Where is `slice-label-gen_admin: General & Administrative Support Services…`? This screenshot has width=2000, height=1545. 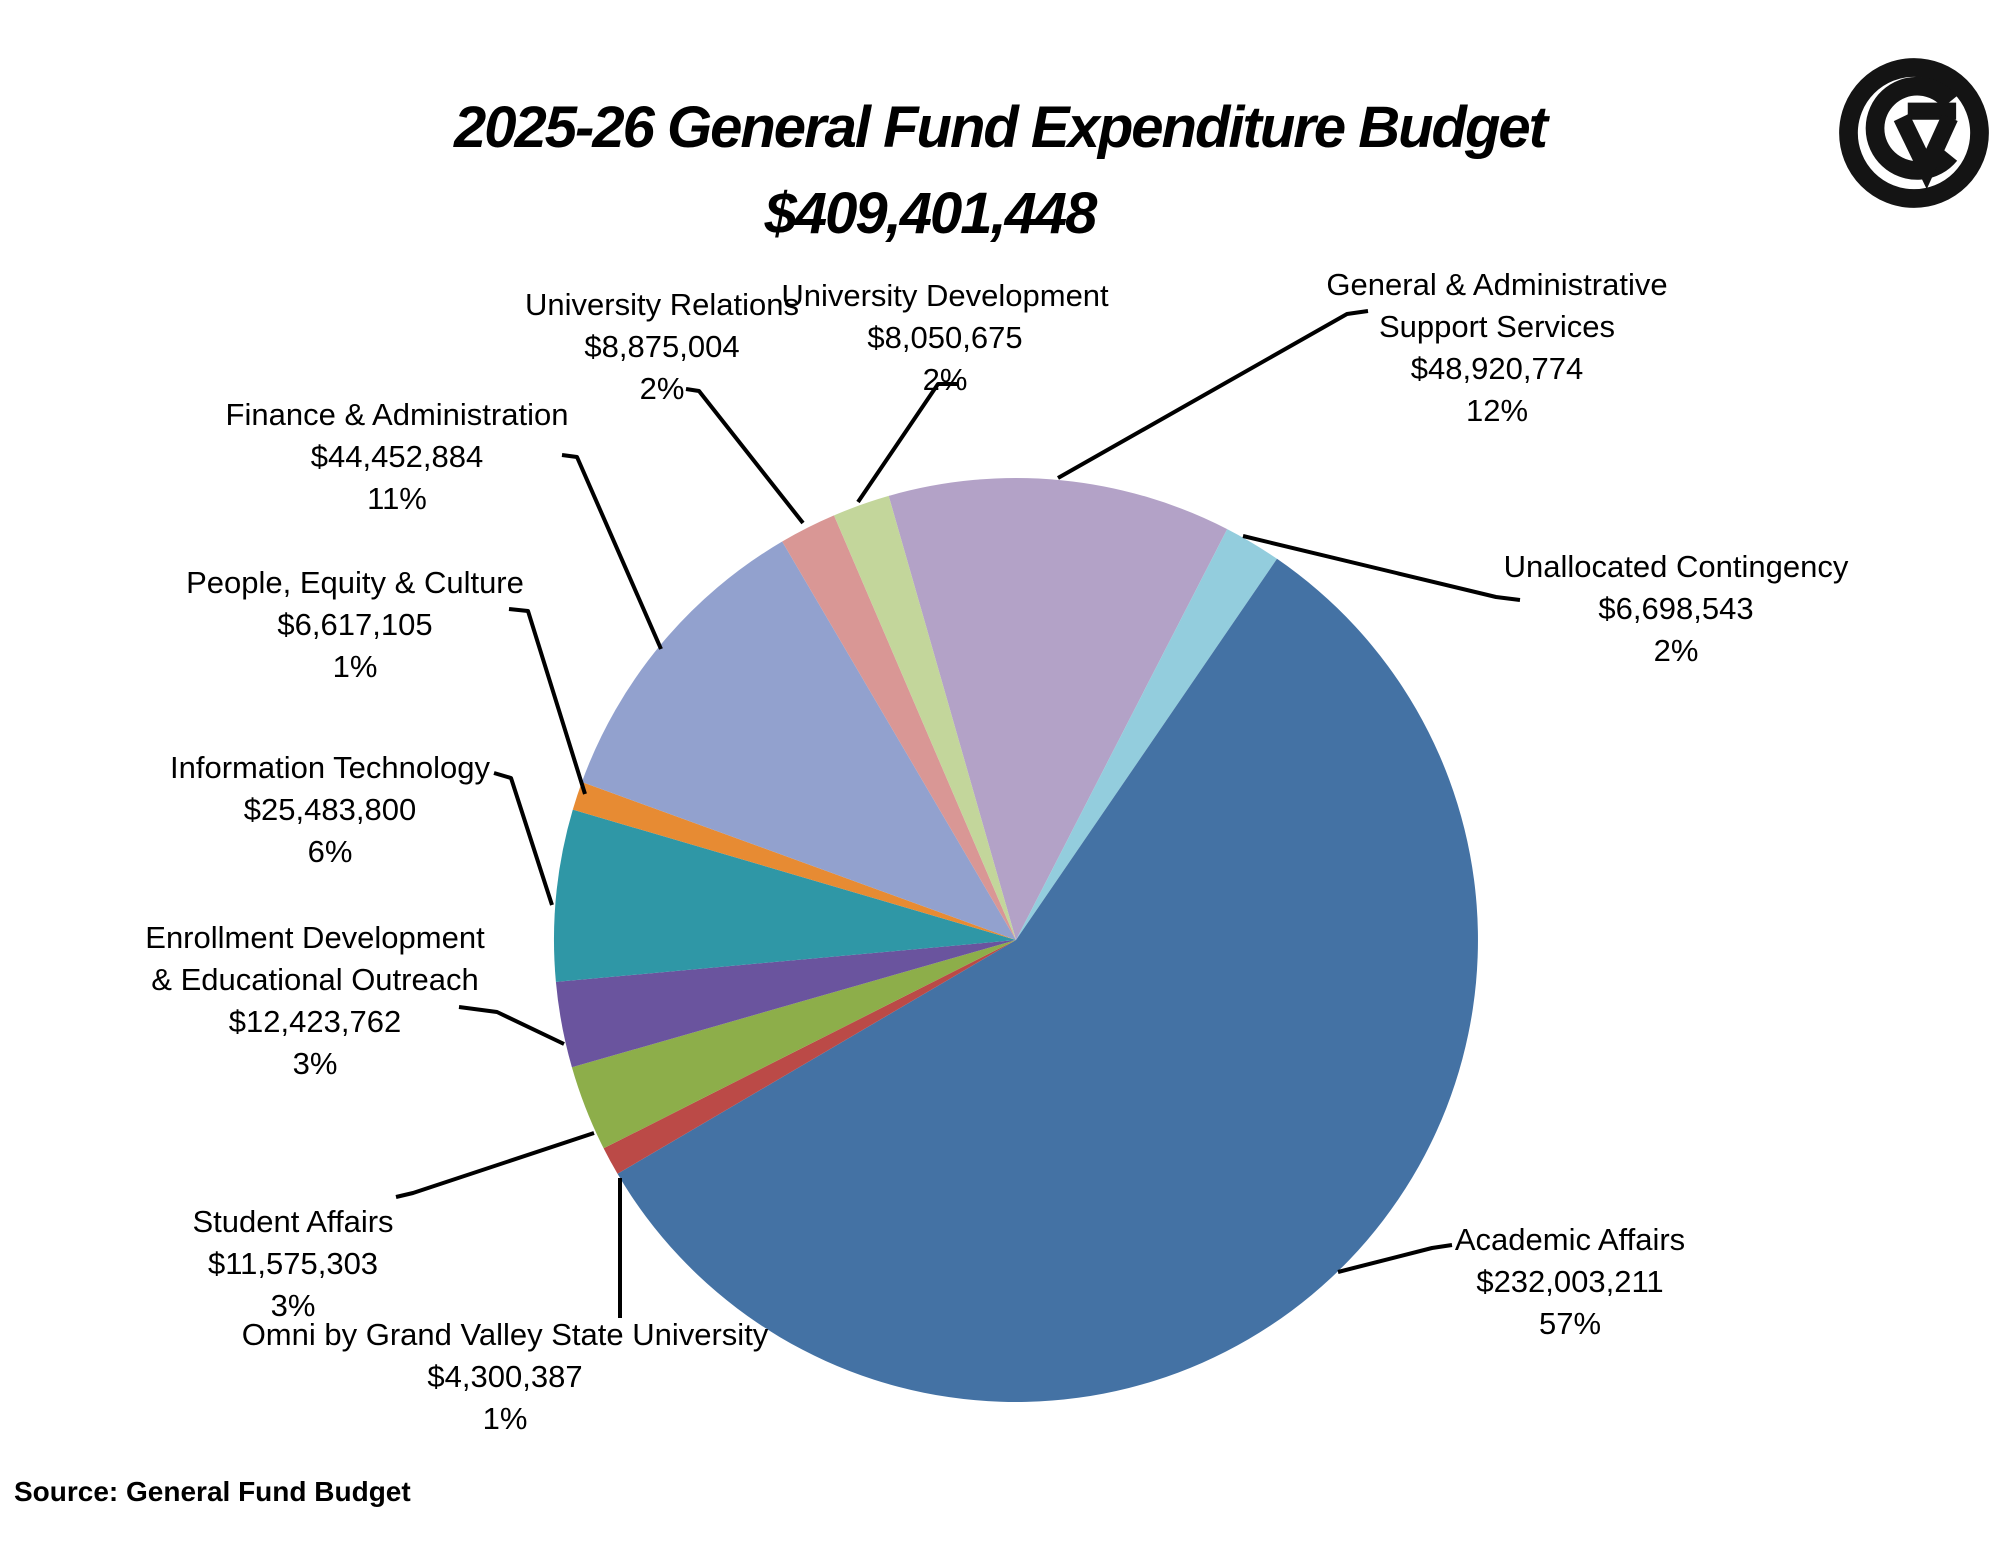
slice-label-gen_admin: General & Administrative Support Services… is located at coordinates (1497, 348).